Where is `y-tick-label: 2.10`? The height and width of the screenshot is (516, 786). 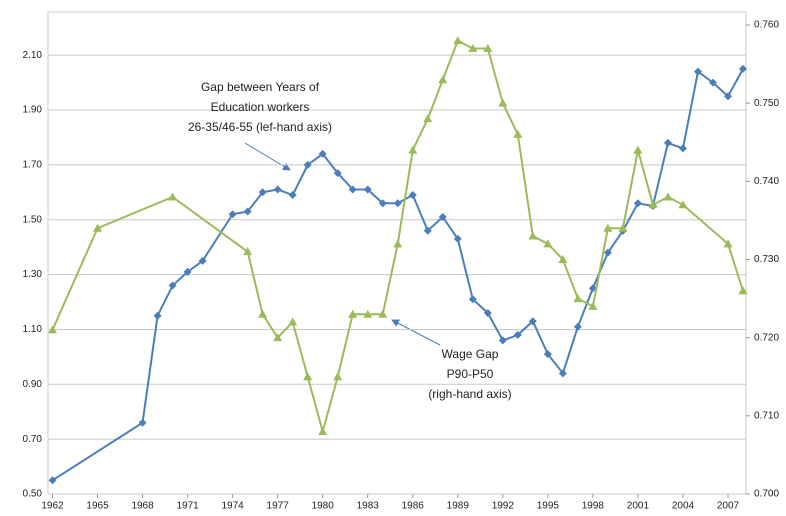 y-tick-label: 2.10 is located at coordinates (33, 55).